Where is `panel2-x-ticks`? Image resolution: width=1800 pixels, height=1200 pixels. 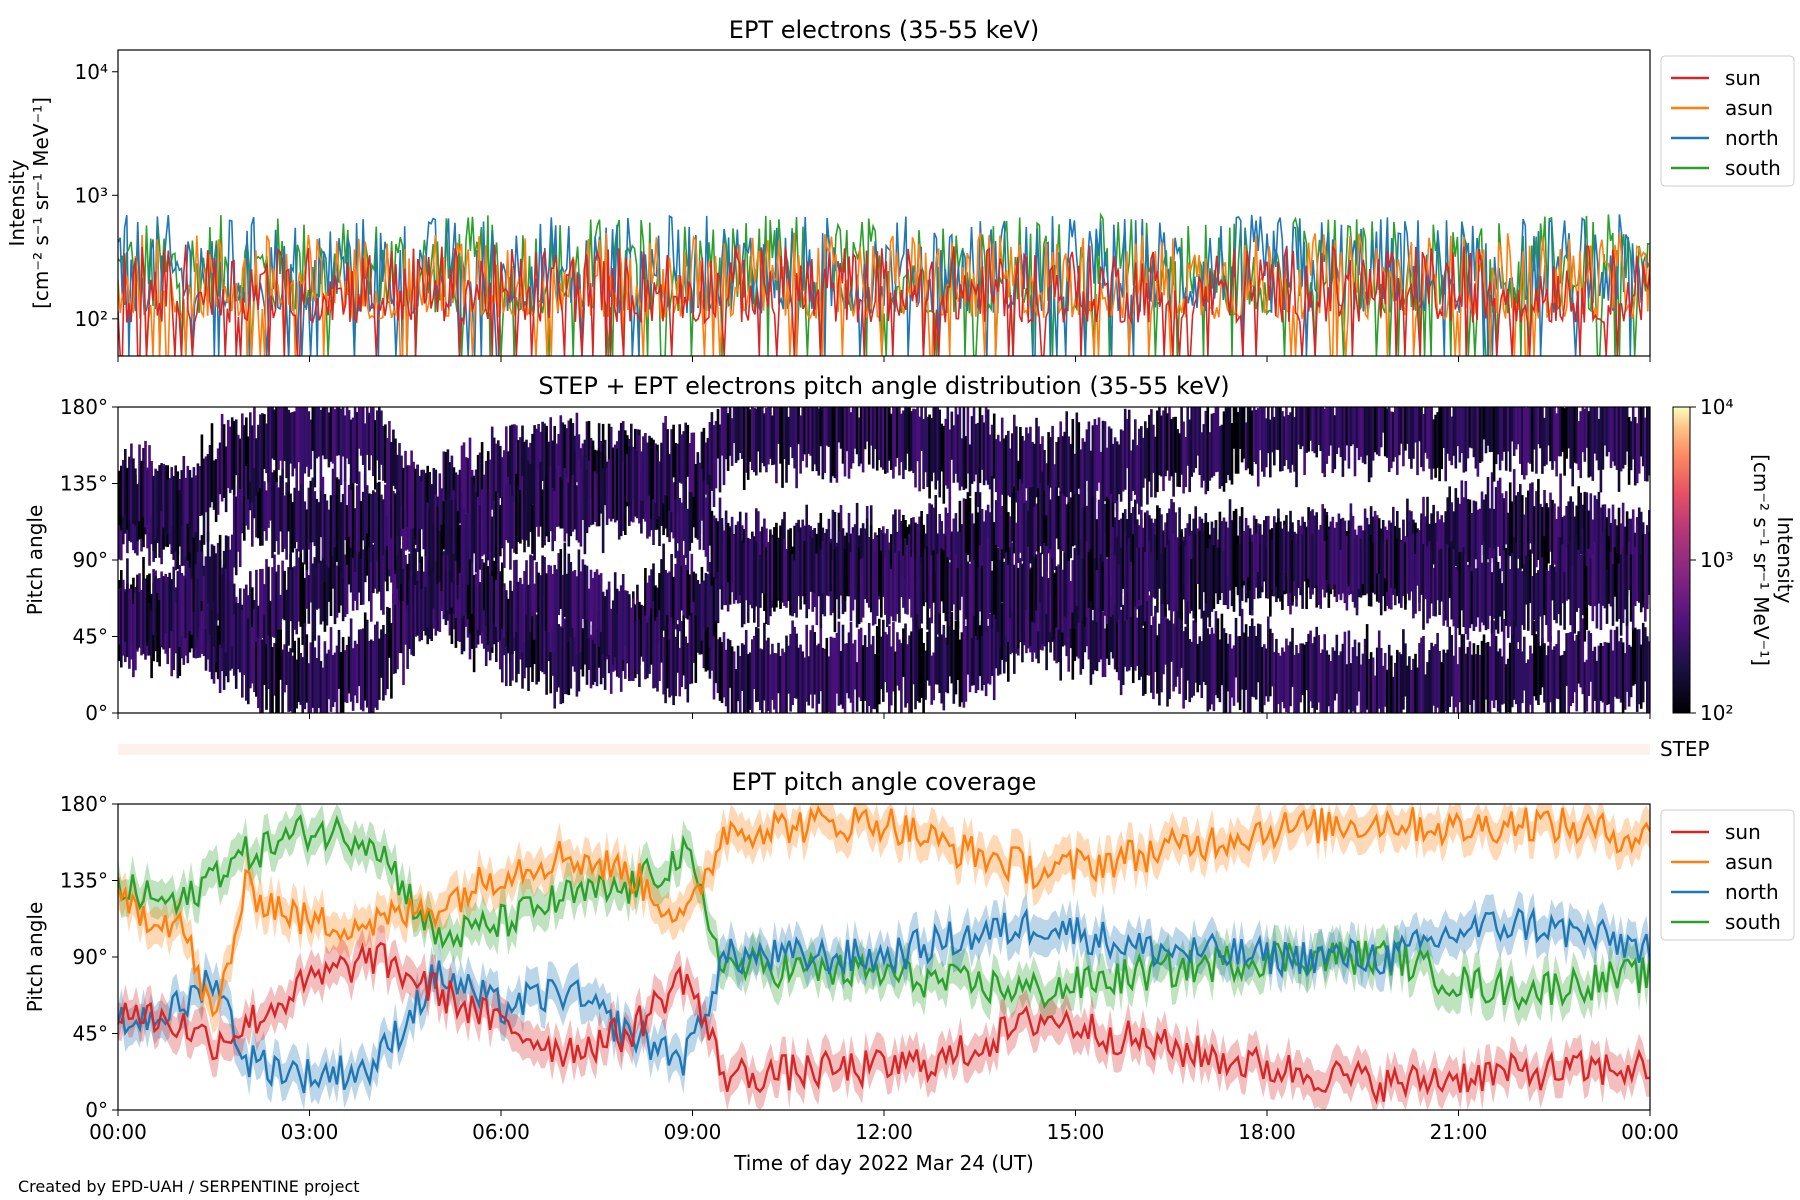 panel2-x-ticks is located at coordinates (884, 716).